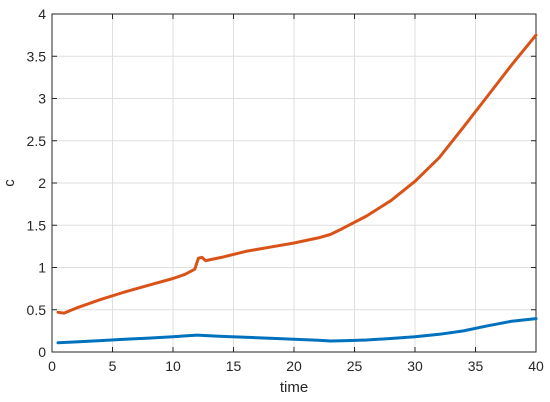  Describe the element at coordinates (52, 366) in the screenshot. I see `x-tick-label: 0` at that location.